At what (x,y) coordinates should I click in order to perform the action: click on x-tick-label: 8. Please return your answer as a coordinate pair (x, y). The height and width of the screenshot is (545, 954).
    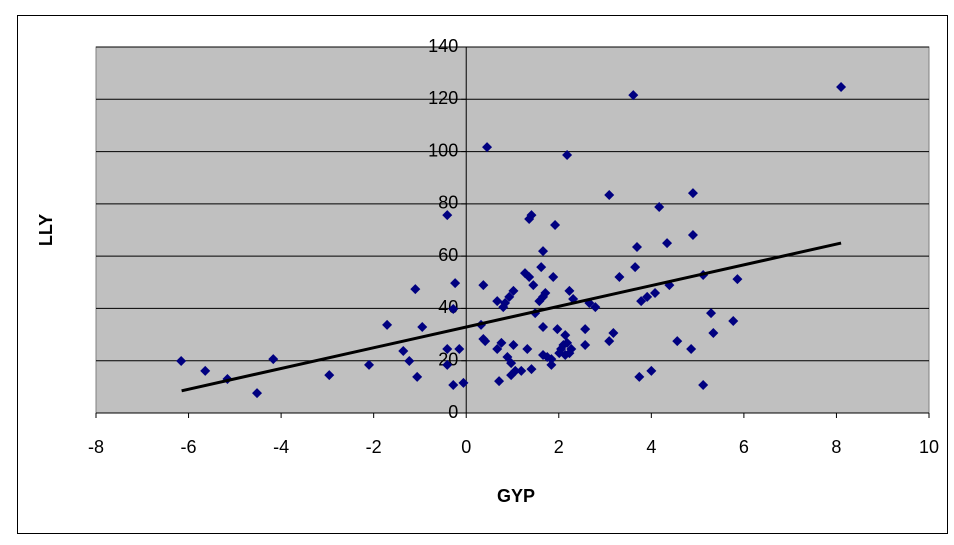
    Looking at the image, I should click on (836, 447).